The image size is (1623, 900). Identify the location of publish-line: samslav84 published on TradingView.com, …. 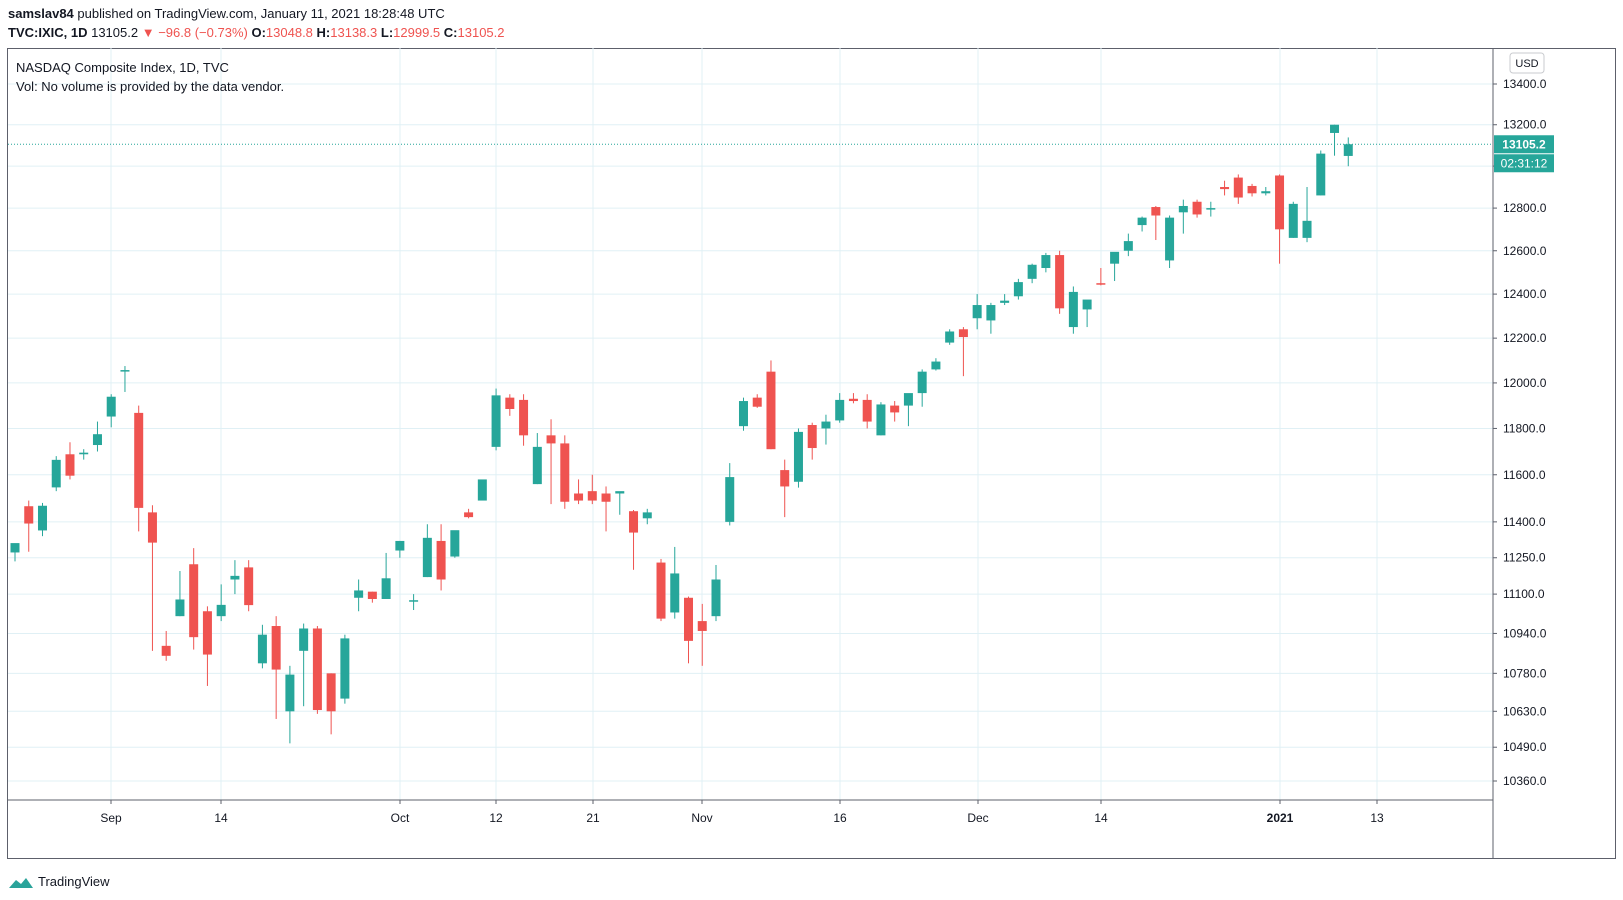
(226, 13).